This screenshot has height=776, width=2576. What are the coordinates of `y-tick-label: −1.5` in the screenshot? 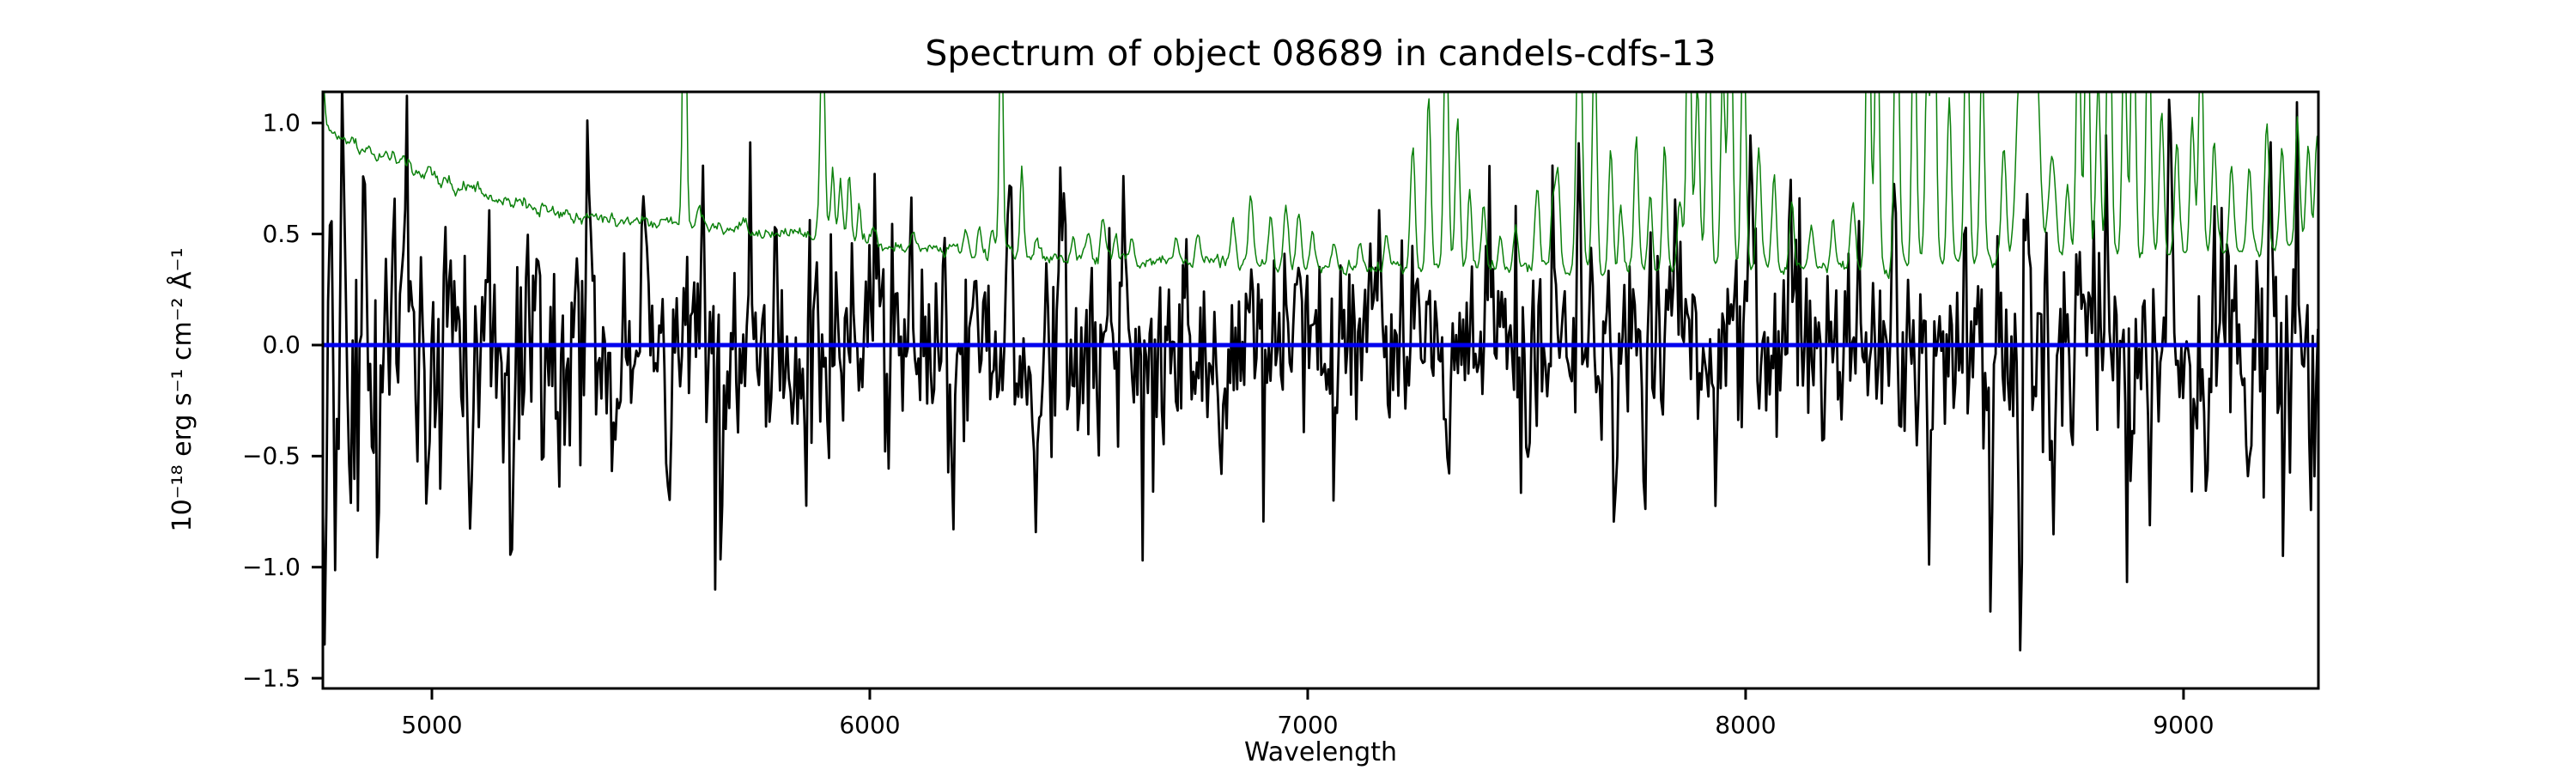 It's located at (271, 678).